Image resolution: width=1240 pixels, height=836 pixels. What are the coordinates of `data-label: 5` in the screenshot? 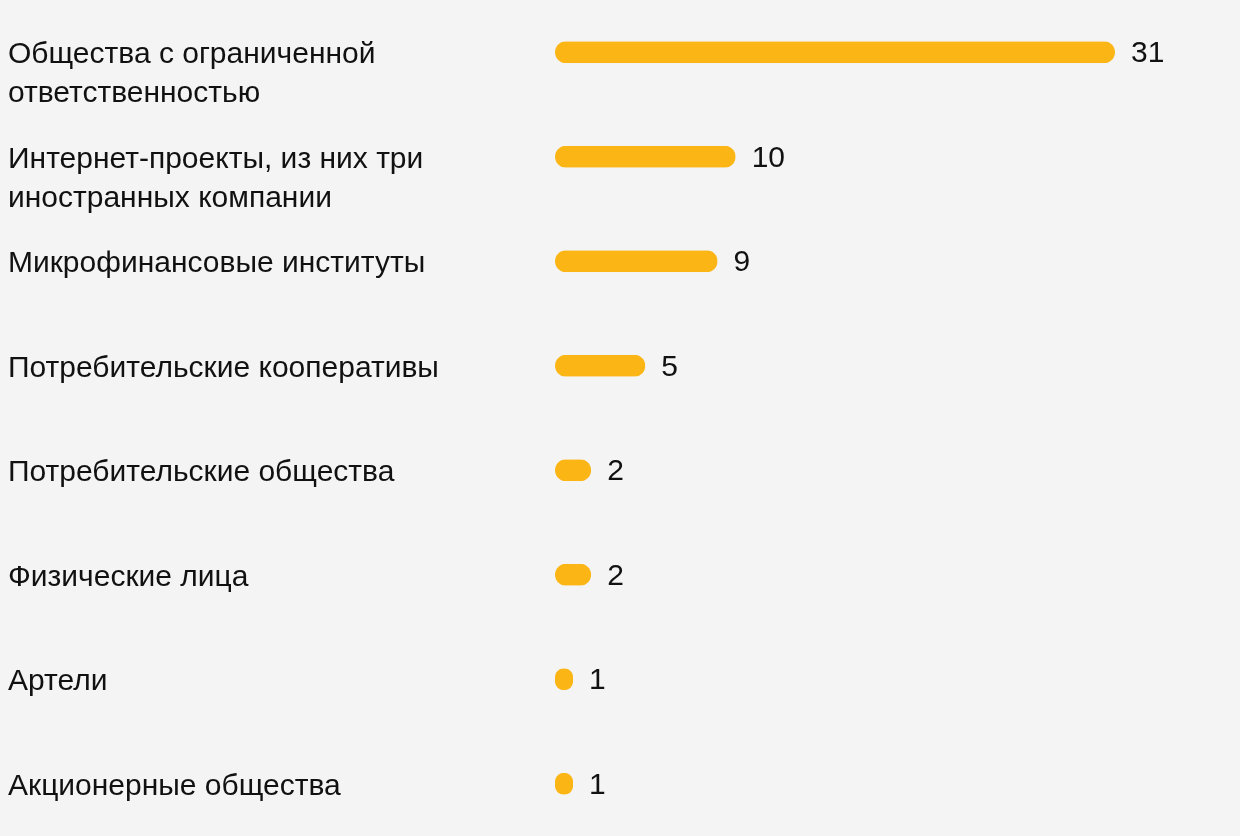 It's located at (670, 365).